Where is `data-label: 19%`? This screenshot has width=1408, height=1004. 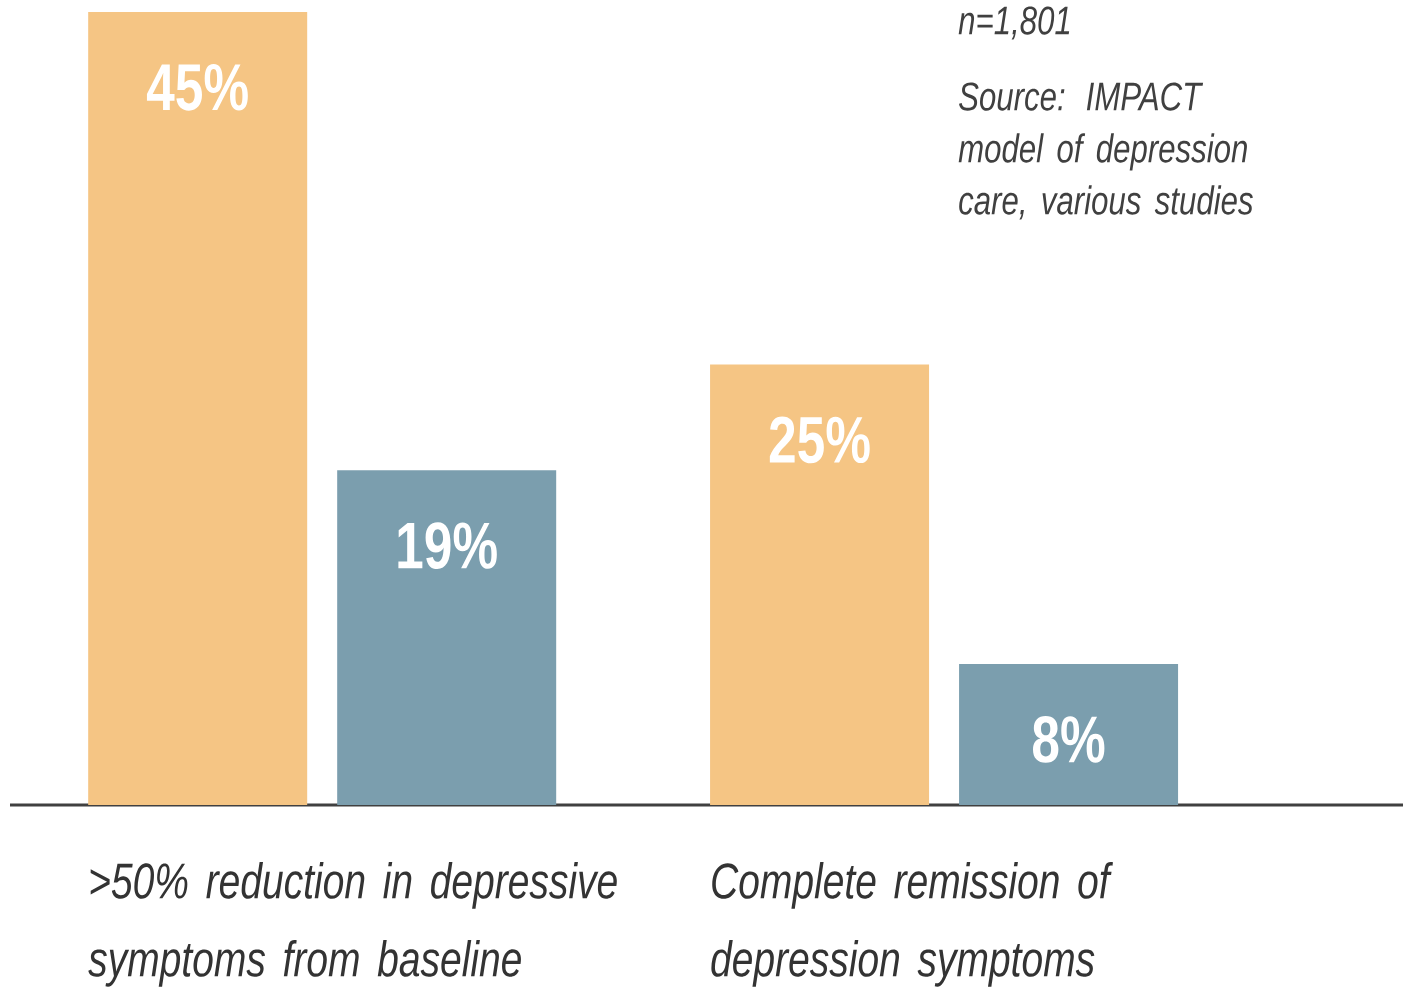 data-label: 19% is located at coordinates (447, 545).